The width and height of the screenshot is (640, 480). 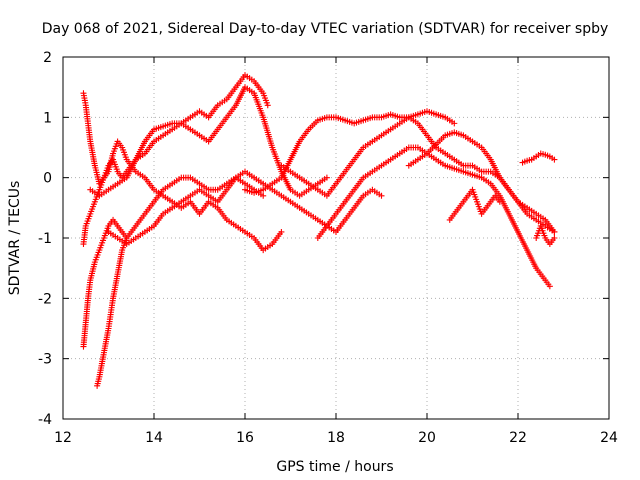 What do you see at coordinates (47, 118) in the screenshot?
I see `y-tick-label: 1` at bounding box center [47, 118].